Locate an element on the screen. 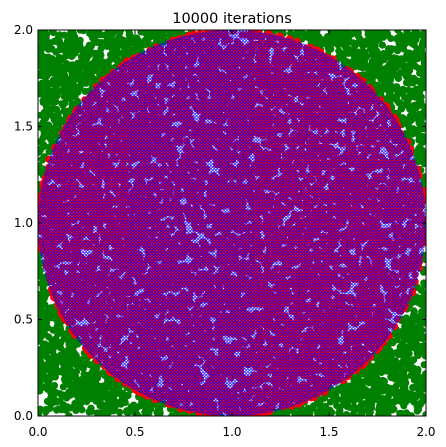  x-tick-label: 2.0 is located at coordinates (425, 432).